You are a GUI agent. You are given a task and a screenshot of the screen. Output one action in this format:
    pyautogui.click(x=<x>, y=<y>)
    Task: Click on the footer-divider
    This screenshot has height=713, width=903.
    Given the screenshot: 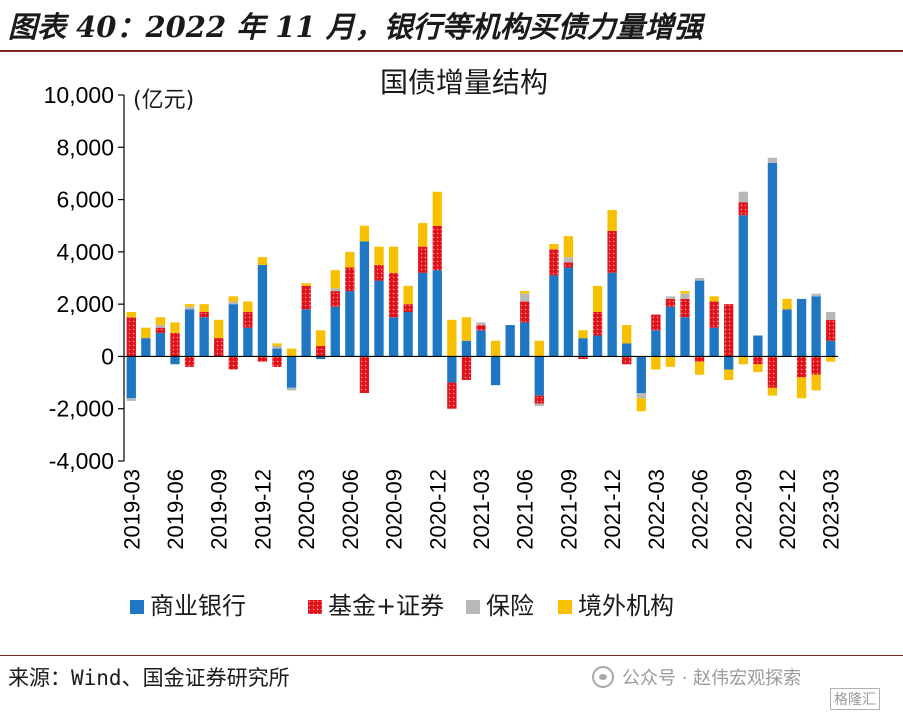 What is the action you would take?
    pyautogui.click(x=451, y=655)
    